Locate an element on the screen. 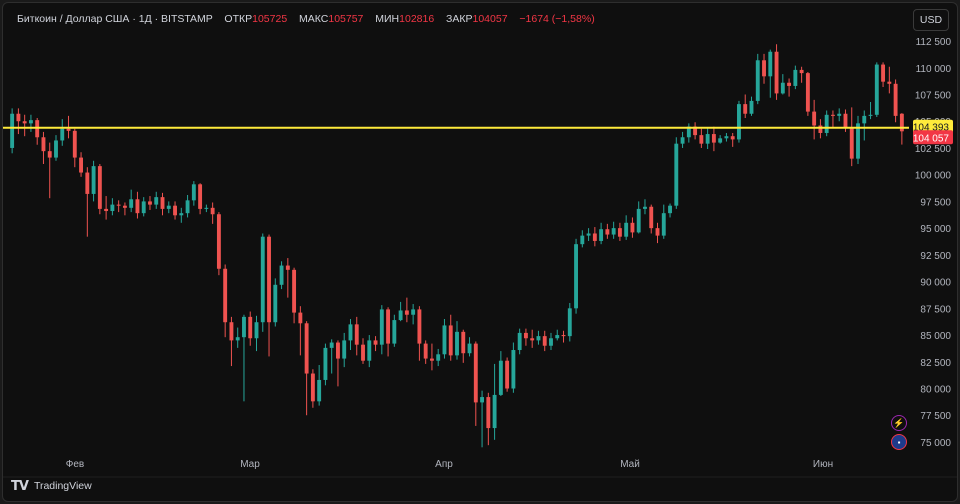  time-axis-label: Мар is located at coordinates (250, 464).